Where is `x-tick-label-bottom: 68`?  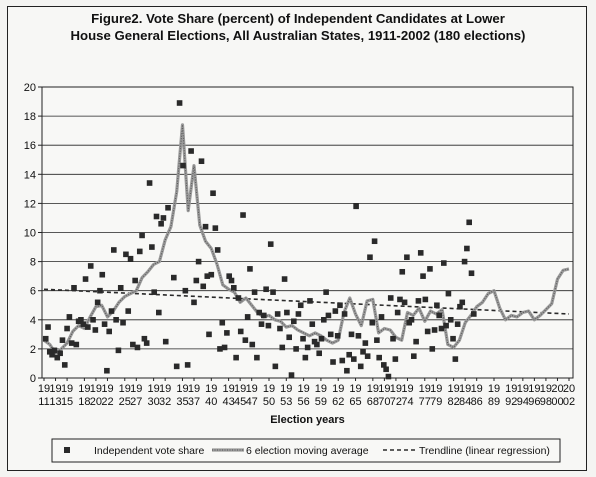 x-tick-label-bottom: 68 is located at coordinates (373, 402).